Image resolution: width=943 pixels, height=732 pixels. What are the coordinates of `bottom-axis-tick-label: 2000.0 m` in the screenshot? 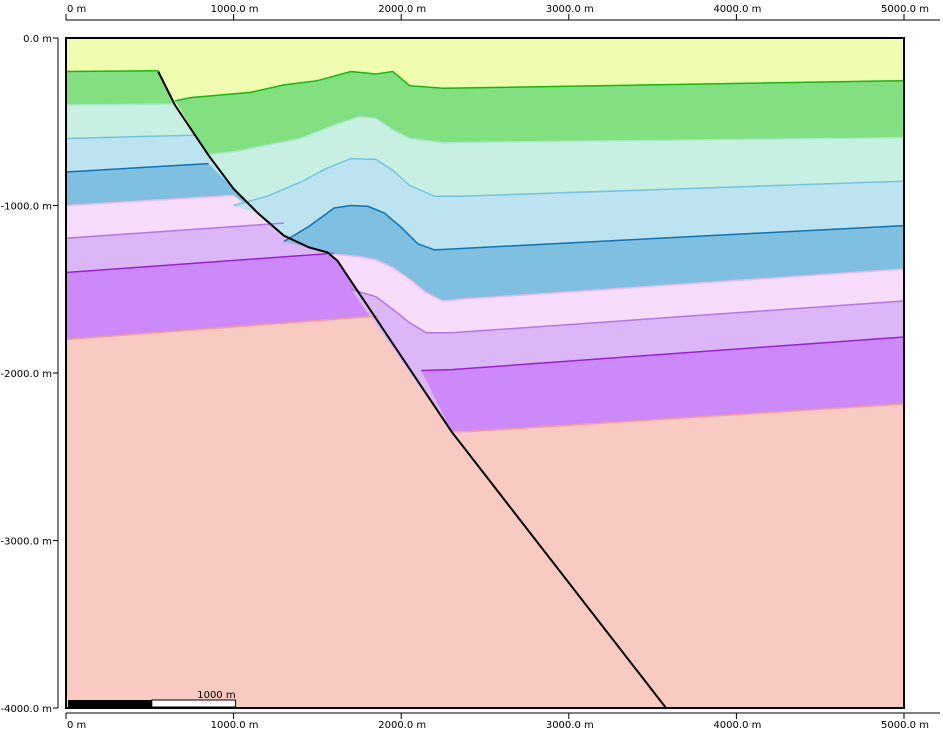 It's located at (402, 725).